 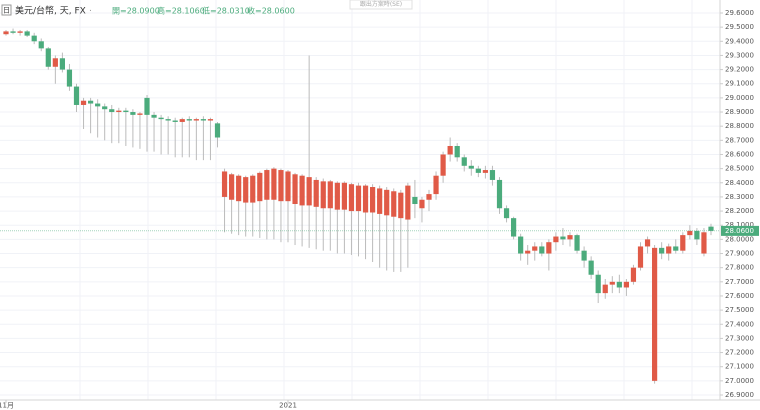 What do you see at coordinates (739, 239) in the screenshot?
I see `y-tick-label: 28.0000` at bounding box center [739, 239].